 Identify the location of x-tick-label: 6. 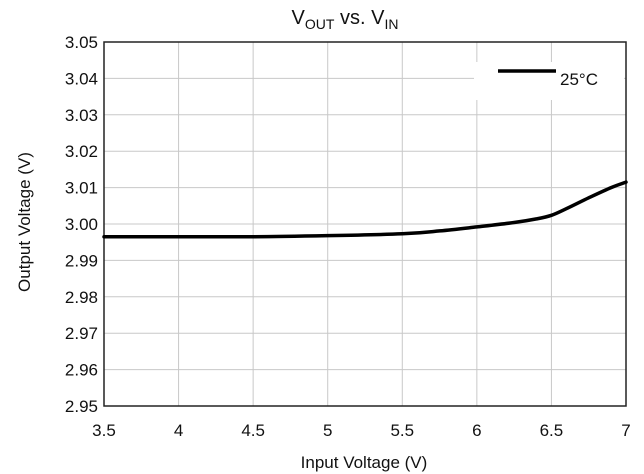
(476, 430).